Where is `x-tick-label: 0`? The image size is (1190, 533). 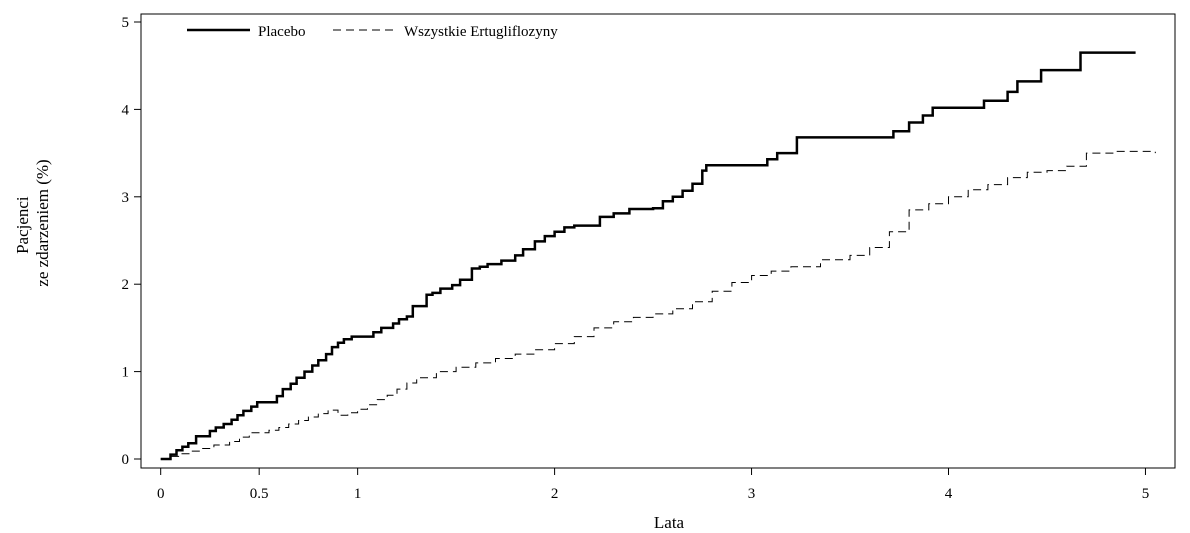 x-tick-label: 0 is located at coordinates (161, 494).